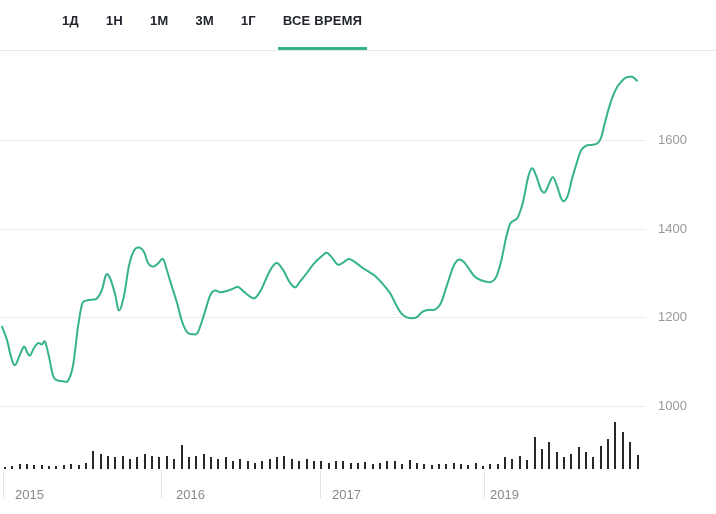 This screenshot has height=514, width=716. Describe the element at coordinates (346, 494) in the screenshot. I see `x-axis-label-2017: 2017` at that location.